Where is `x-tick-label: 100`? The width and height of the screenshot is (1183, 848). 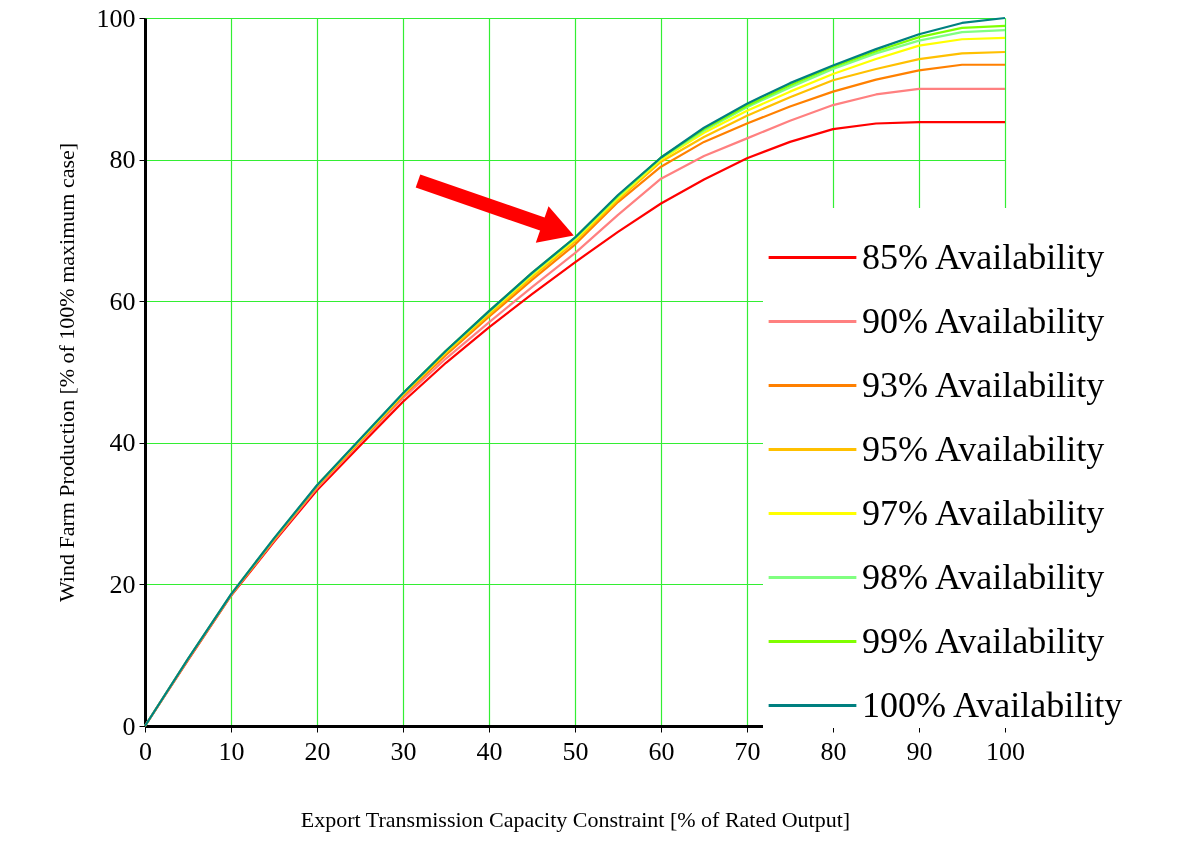
x-tick-label: 100 is located at coordinates (1005, 751).